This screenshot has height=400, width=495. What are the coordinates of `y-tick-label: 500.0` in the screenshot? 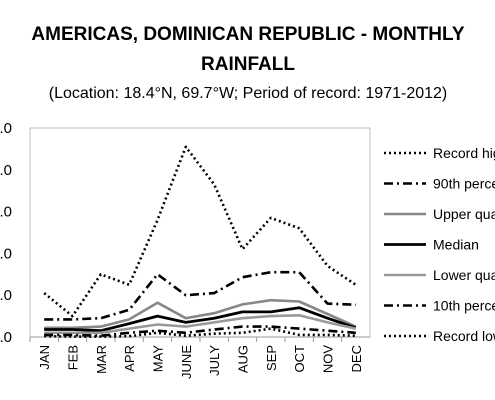 It's located at (6, 128).